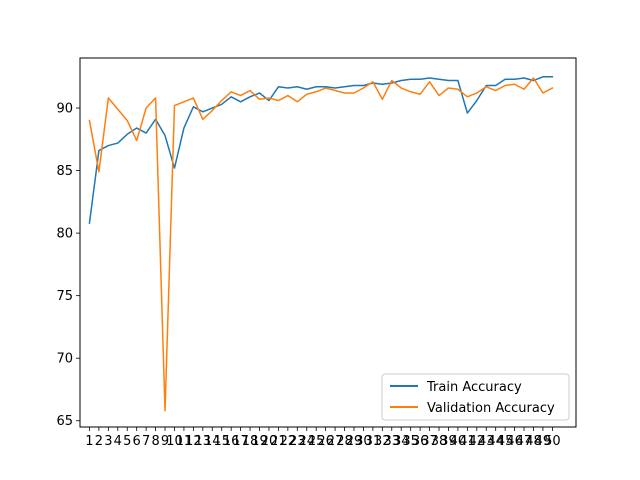 This screenshot has width=640, height=480. I want to click on y-tick-label: 70, so click(64, 359).